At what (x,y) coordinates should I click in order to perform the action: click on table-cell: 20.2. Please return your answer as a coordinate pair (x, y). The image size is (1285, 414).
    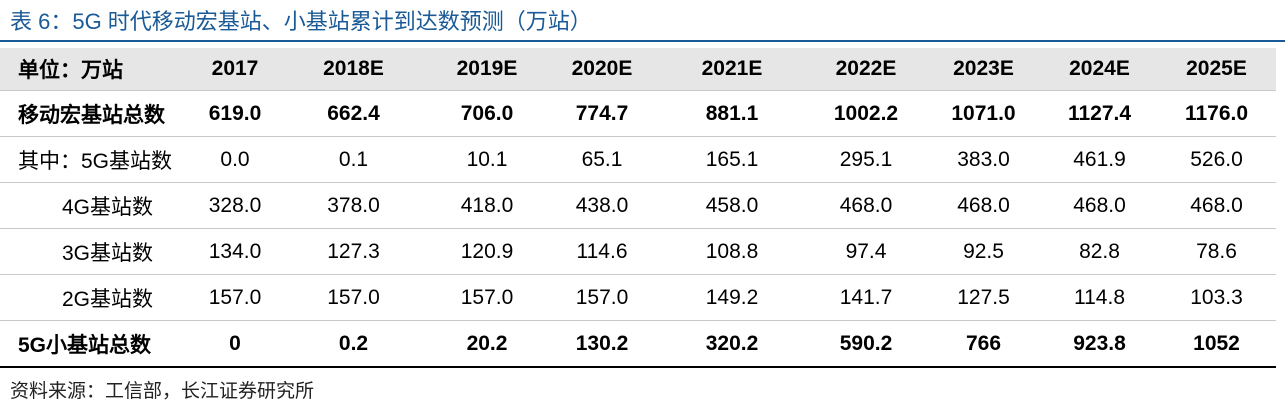
    Looking at the image, I should click on (487, 344).